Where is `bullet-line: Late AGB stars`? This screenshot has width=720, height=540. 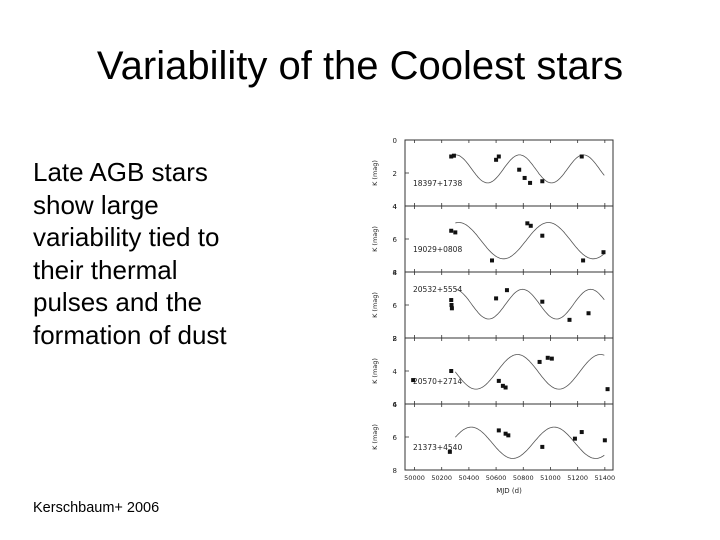
bullet-line: Late AGB stars is located at coordinates (120, 172).